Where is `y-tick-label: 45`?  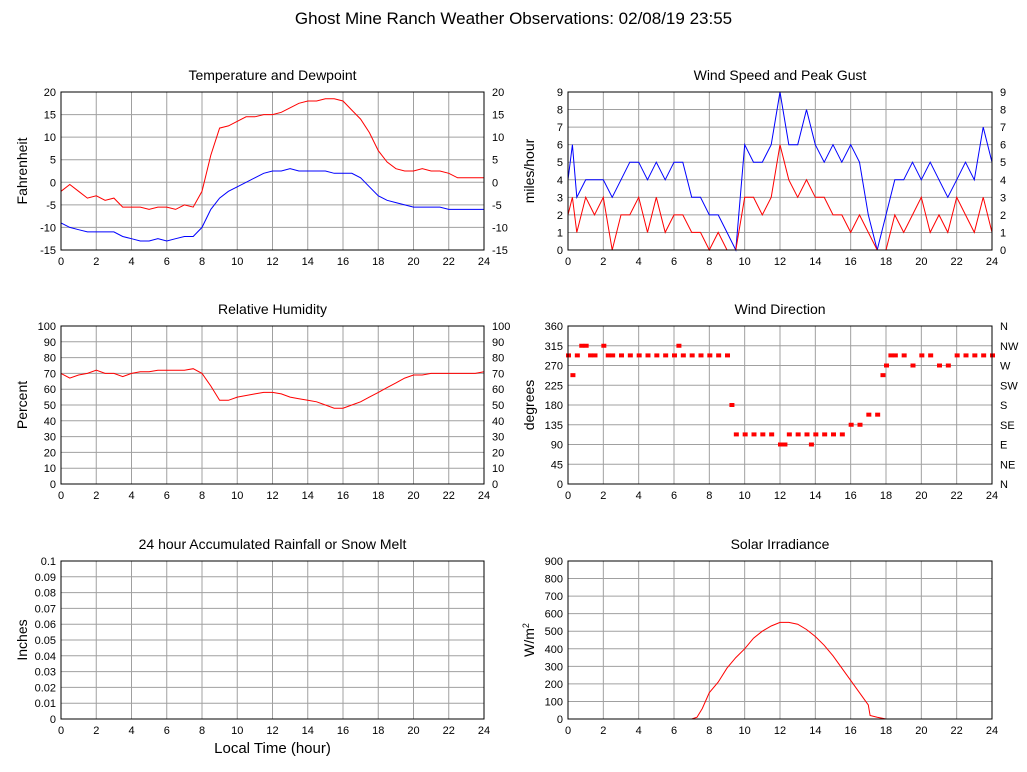
y-tick-label: 45 is located at coordinates (557, 465).